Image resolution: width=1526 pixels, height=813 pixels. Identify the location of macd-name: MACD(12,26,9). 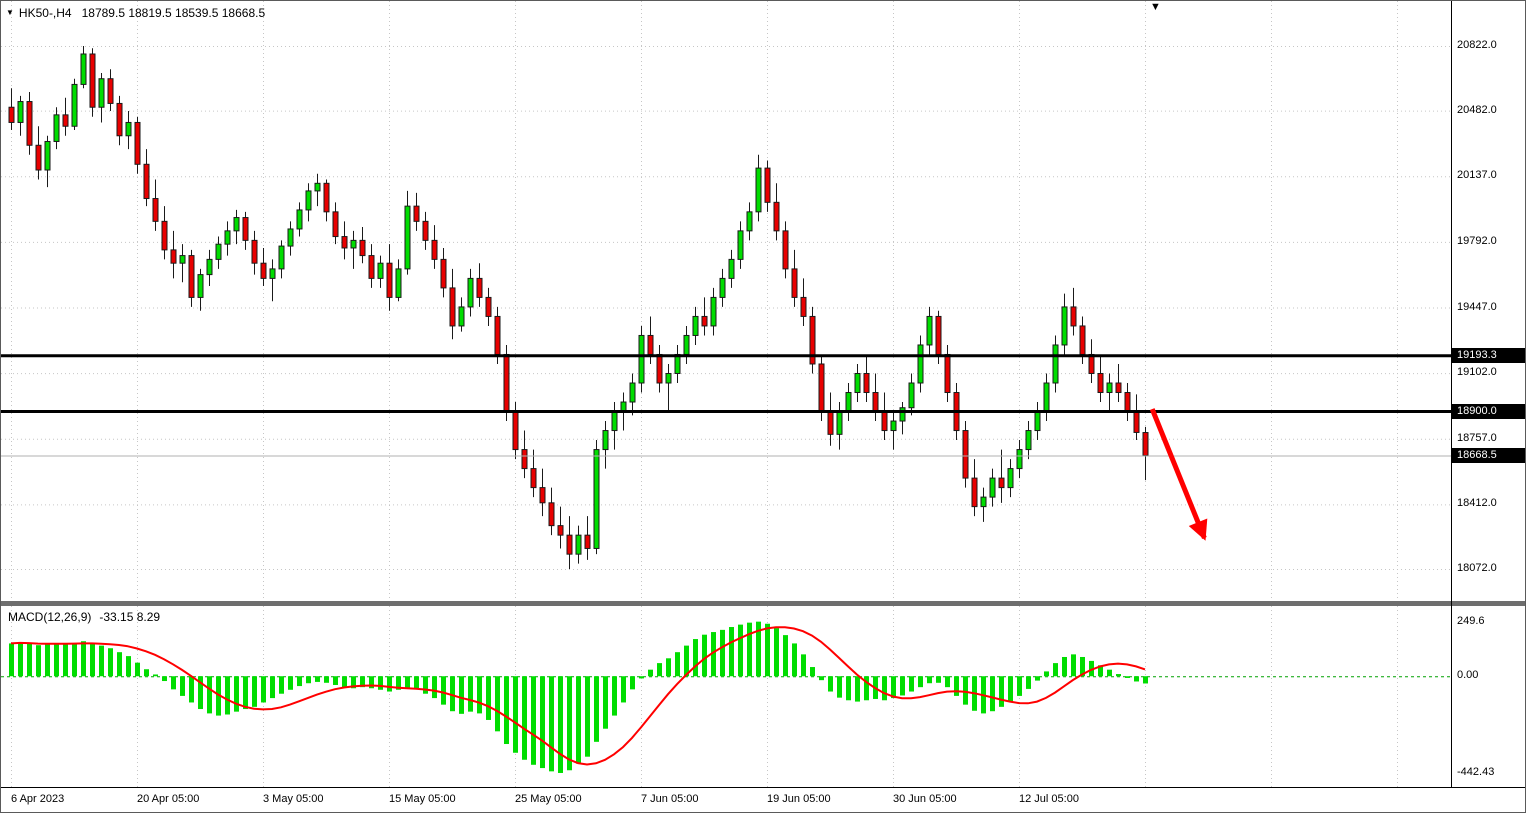
(50, 617).